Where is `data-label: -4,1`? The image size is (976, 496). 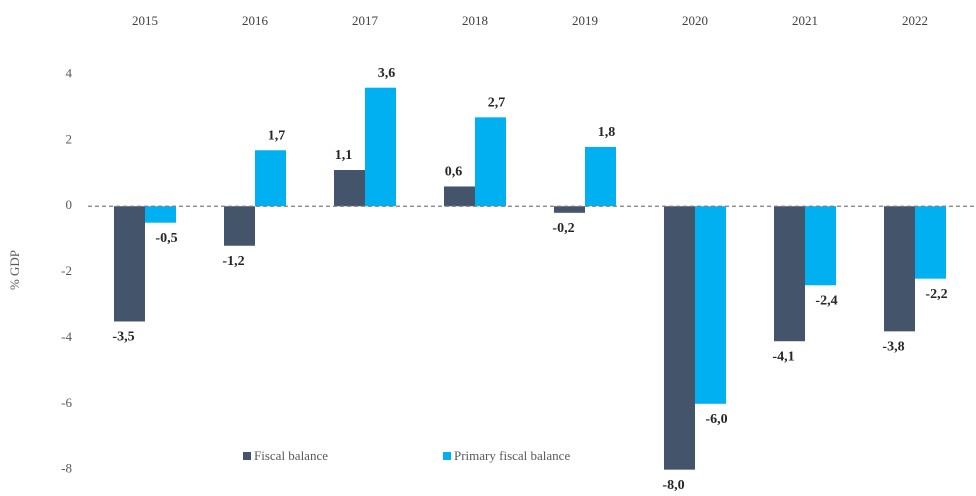 data-label: -4,1 is located at coordinates (783, 356).